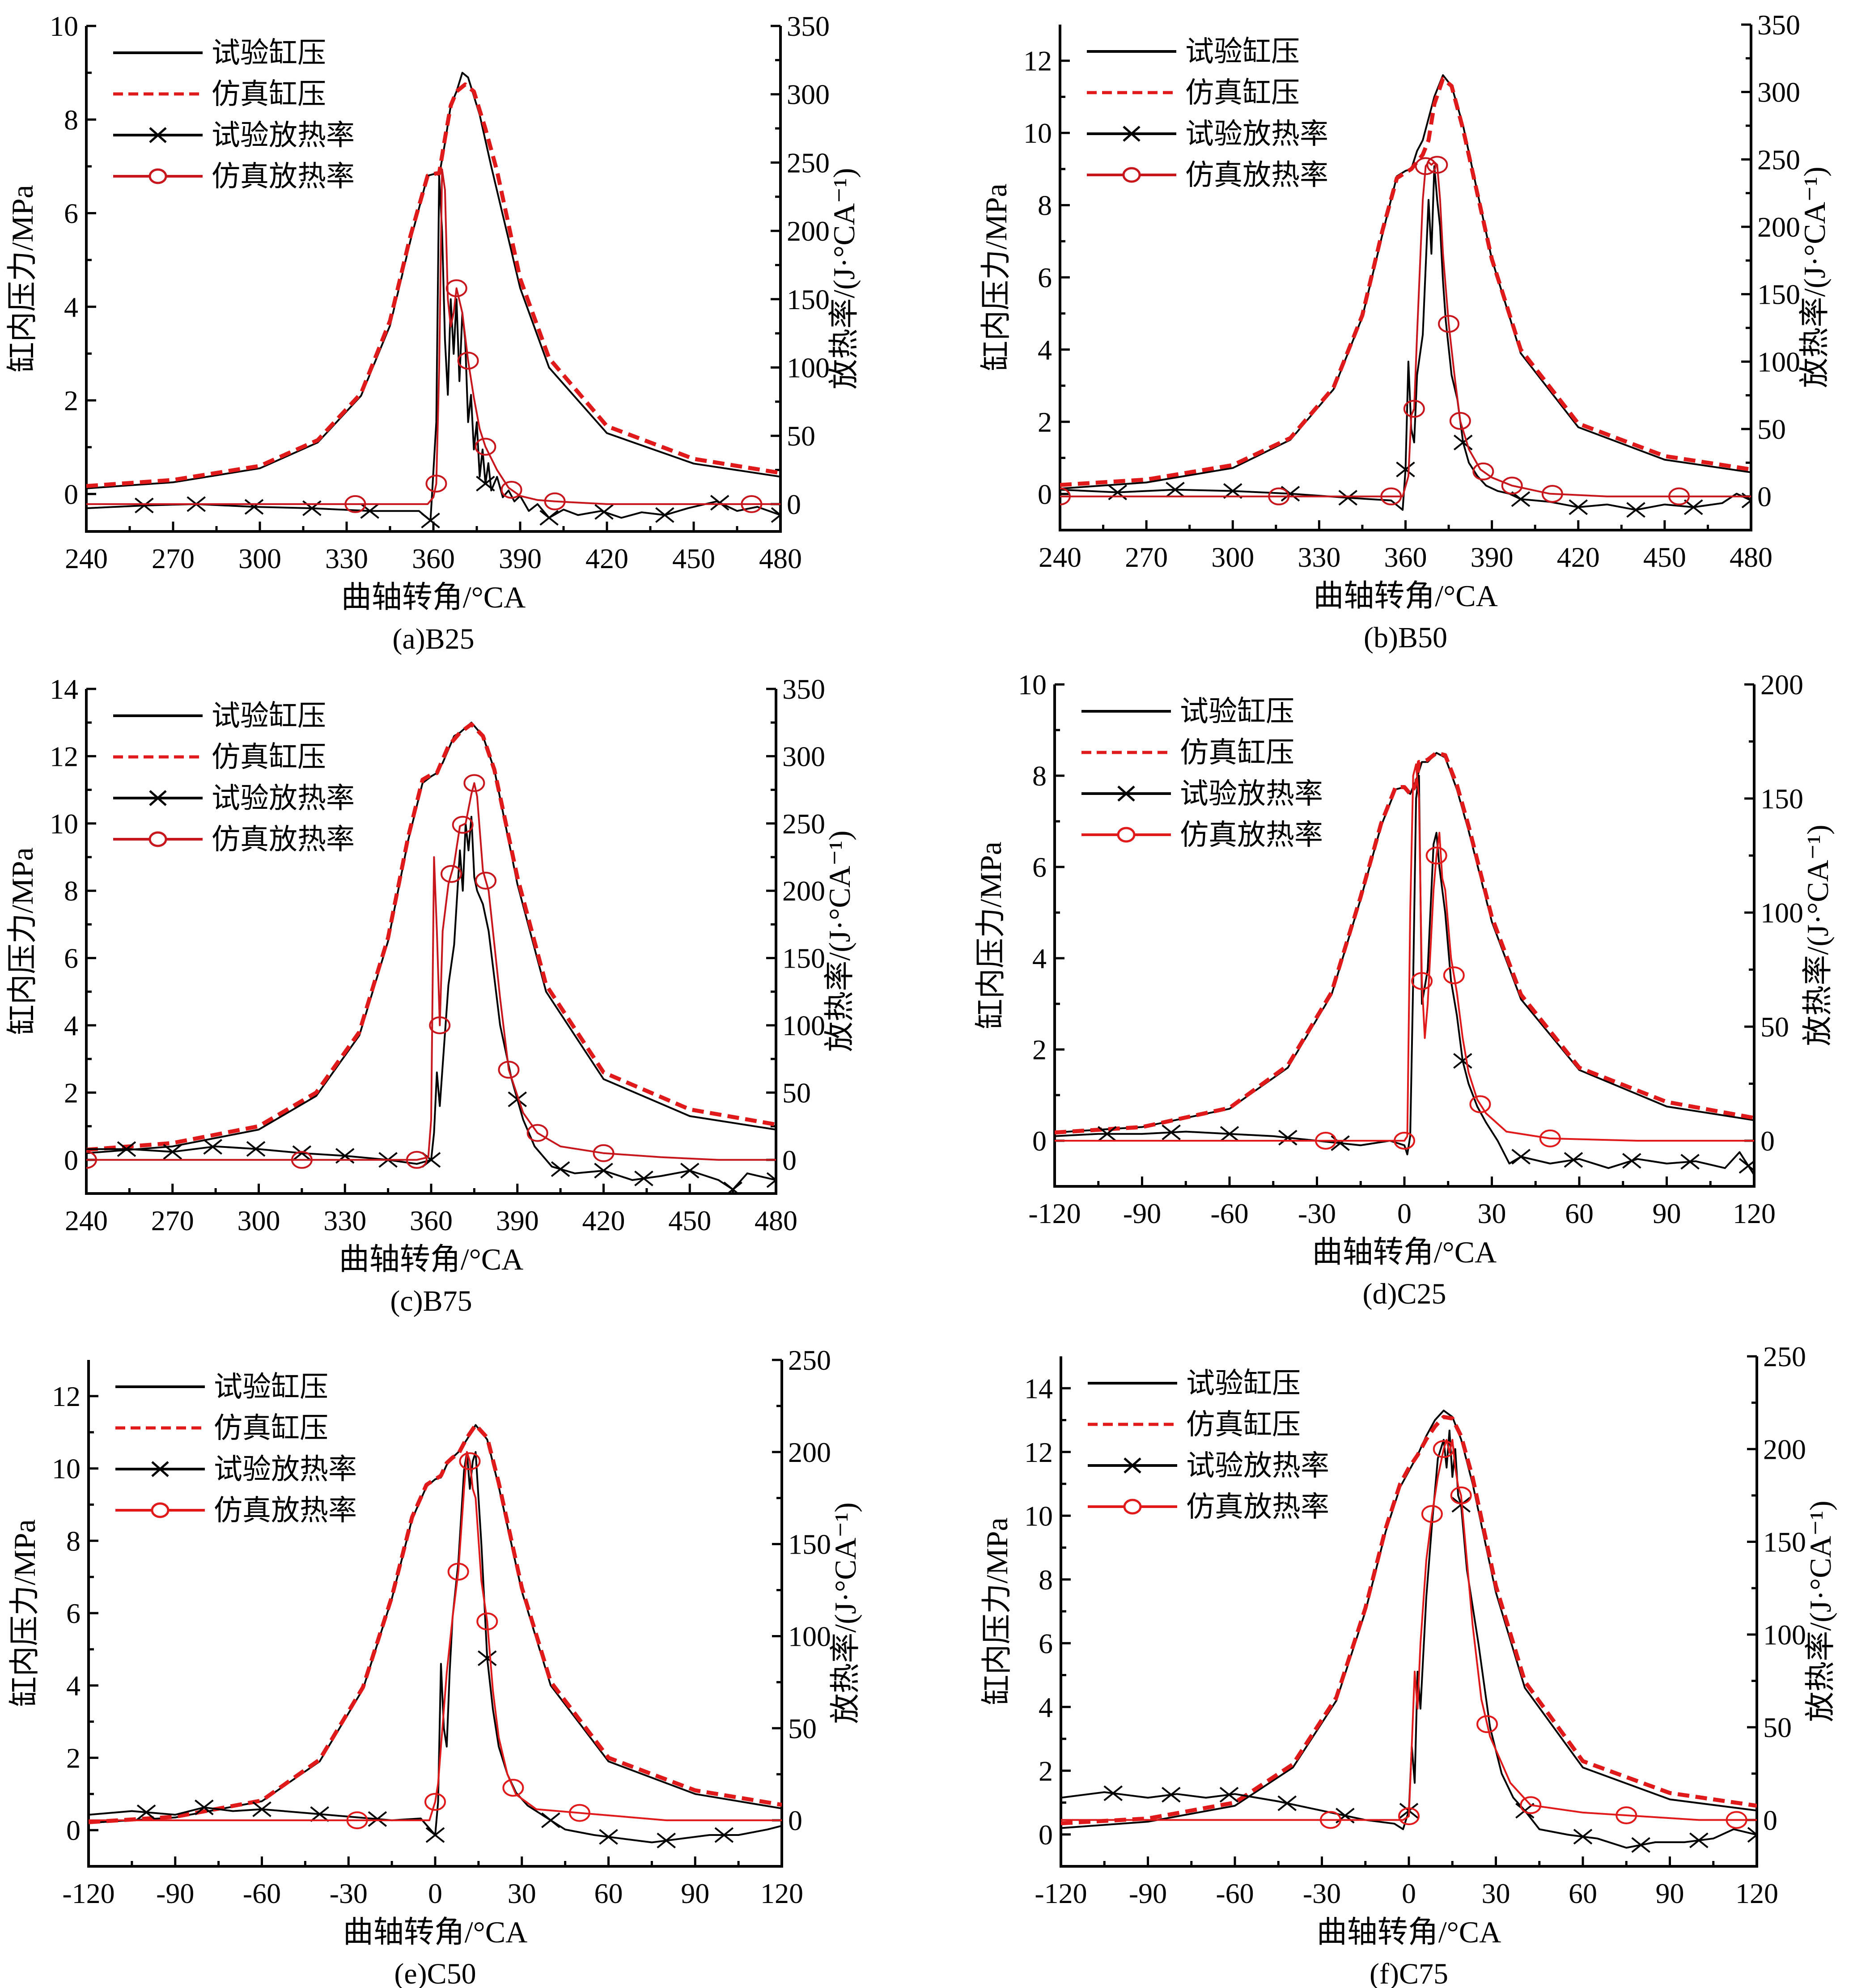 This screenshot has width=1870, height=1988. I want to click on x-tick-label: 90, so click(695, 1893).